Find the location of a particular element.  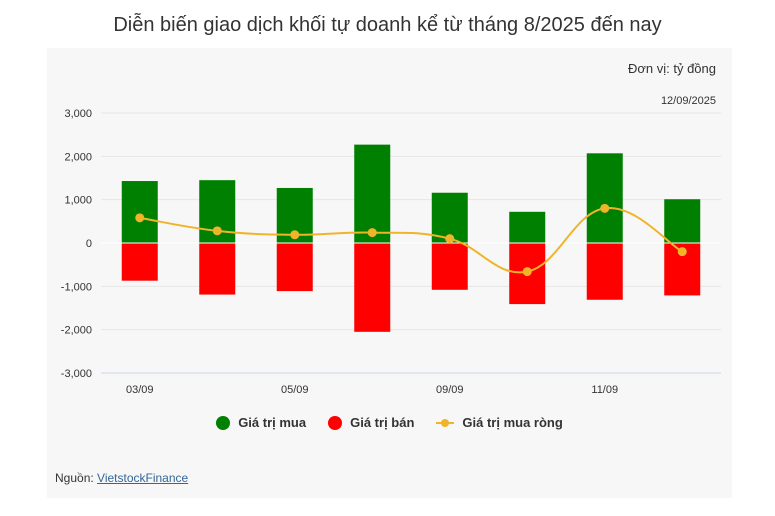

x-tick-label: 09/09 is located at coordinates (450, 390).